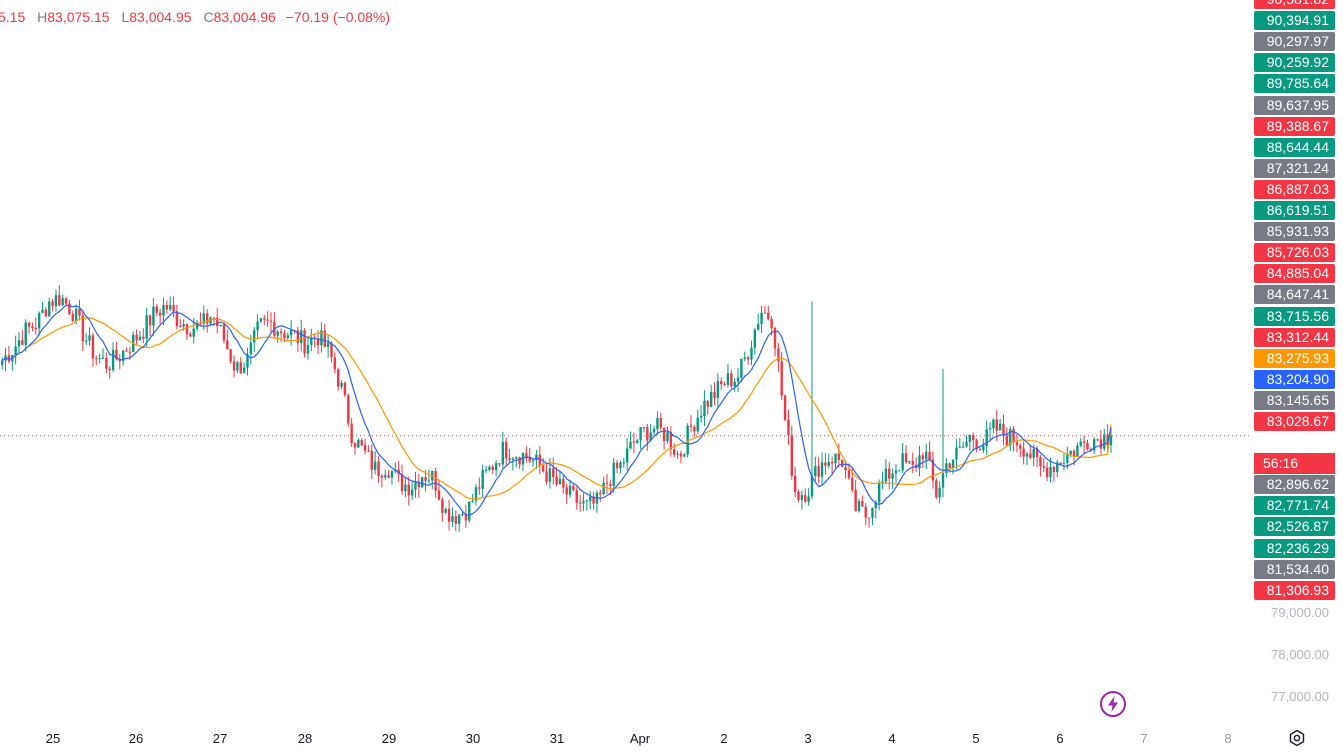  What do you see at coordinates (1228, 738) in the screenshot?
I see `x-tick-label: 8` at bounding box center [1228, 738].